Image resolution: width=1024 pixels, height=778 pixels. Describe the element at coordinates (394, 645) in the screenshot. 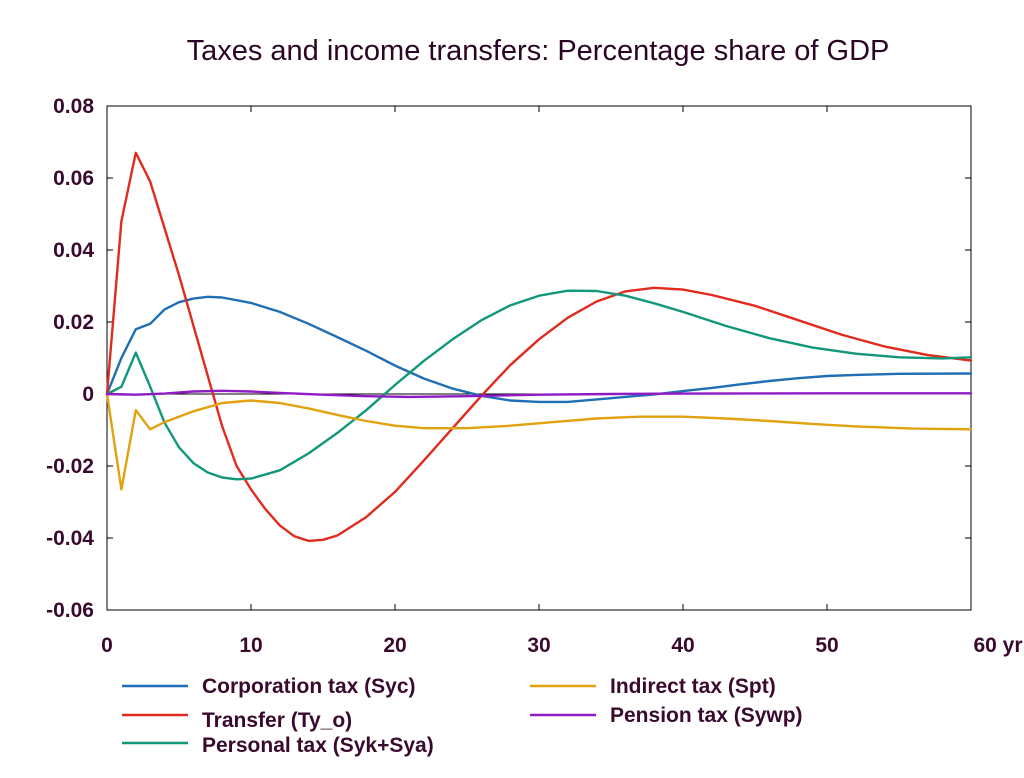

I see `x-tick-label: 20` at that location.